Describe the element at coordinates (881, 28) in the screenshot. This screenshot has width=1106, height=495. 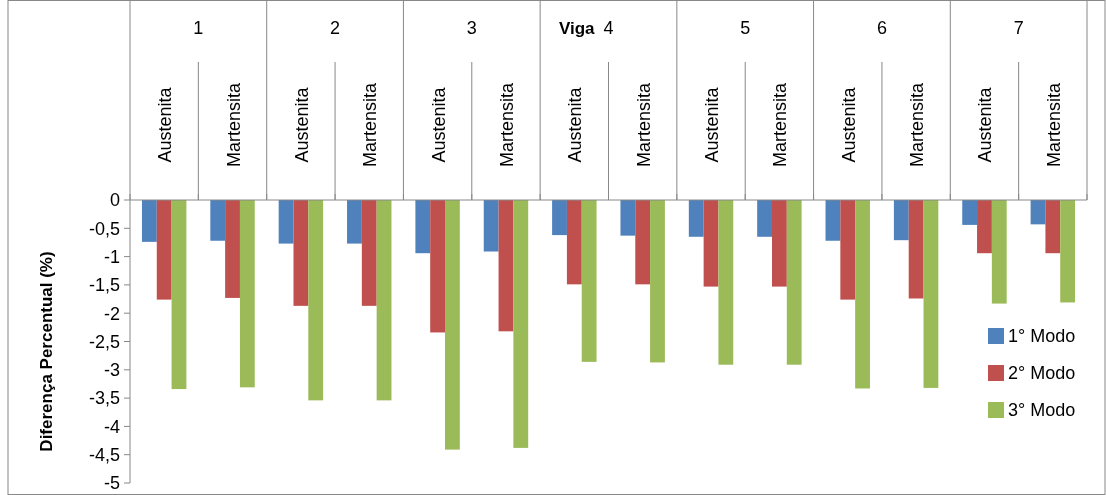
I see `text: 6` at that location.